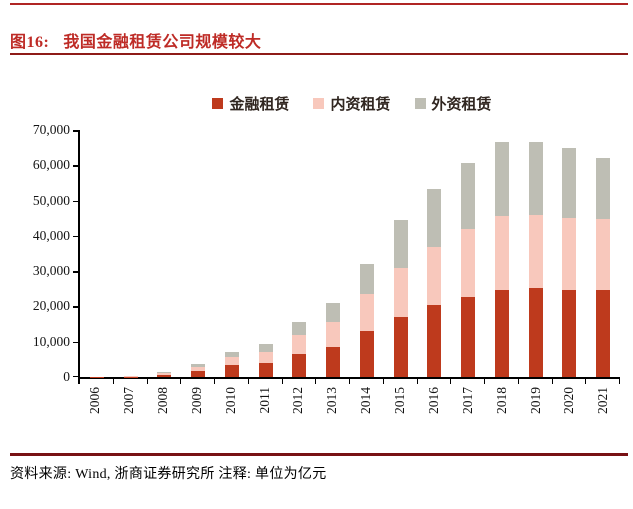 The height and width of the screenshot is (509, 633). I want to click on bar-segment-2013-内资租赁, so click(333, 334).